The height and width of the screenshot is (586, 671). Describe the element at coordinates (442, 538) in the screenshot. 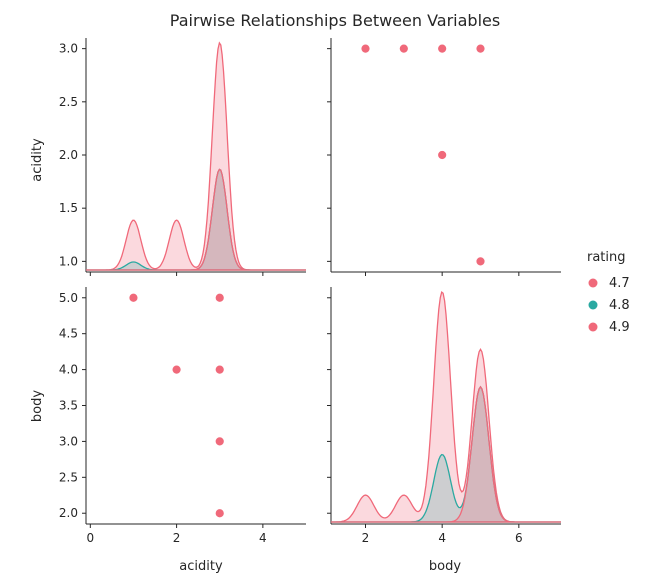

I see `panel-br-xtick-label: 4` at that location.